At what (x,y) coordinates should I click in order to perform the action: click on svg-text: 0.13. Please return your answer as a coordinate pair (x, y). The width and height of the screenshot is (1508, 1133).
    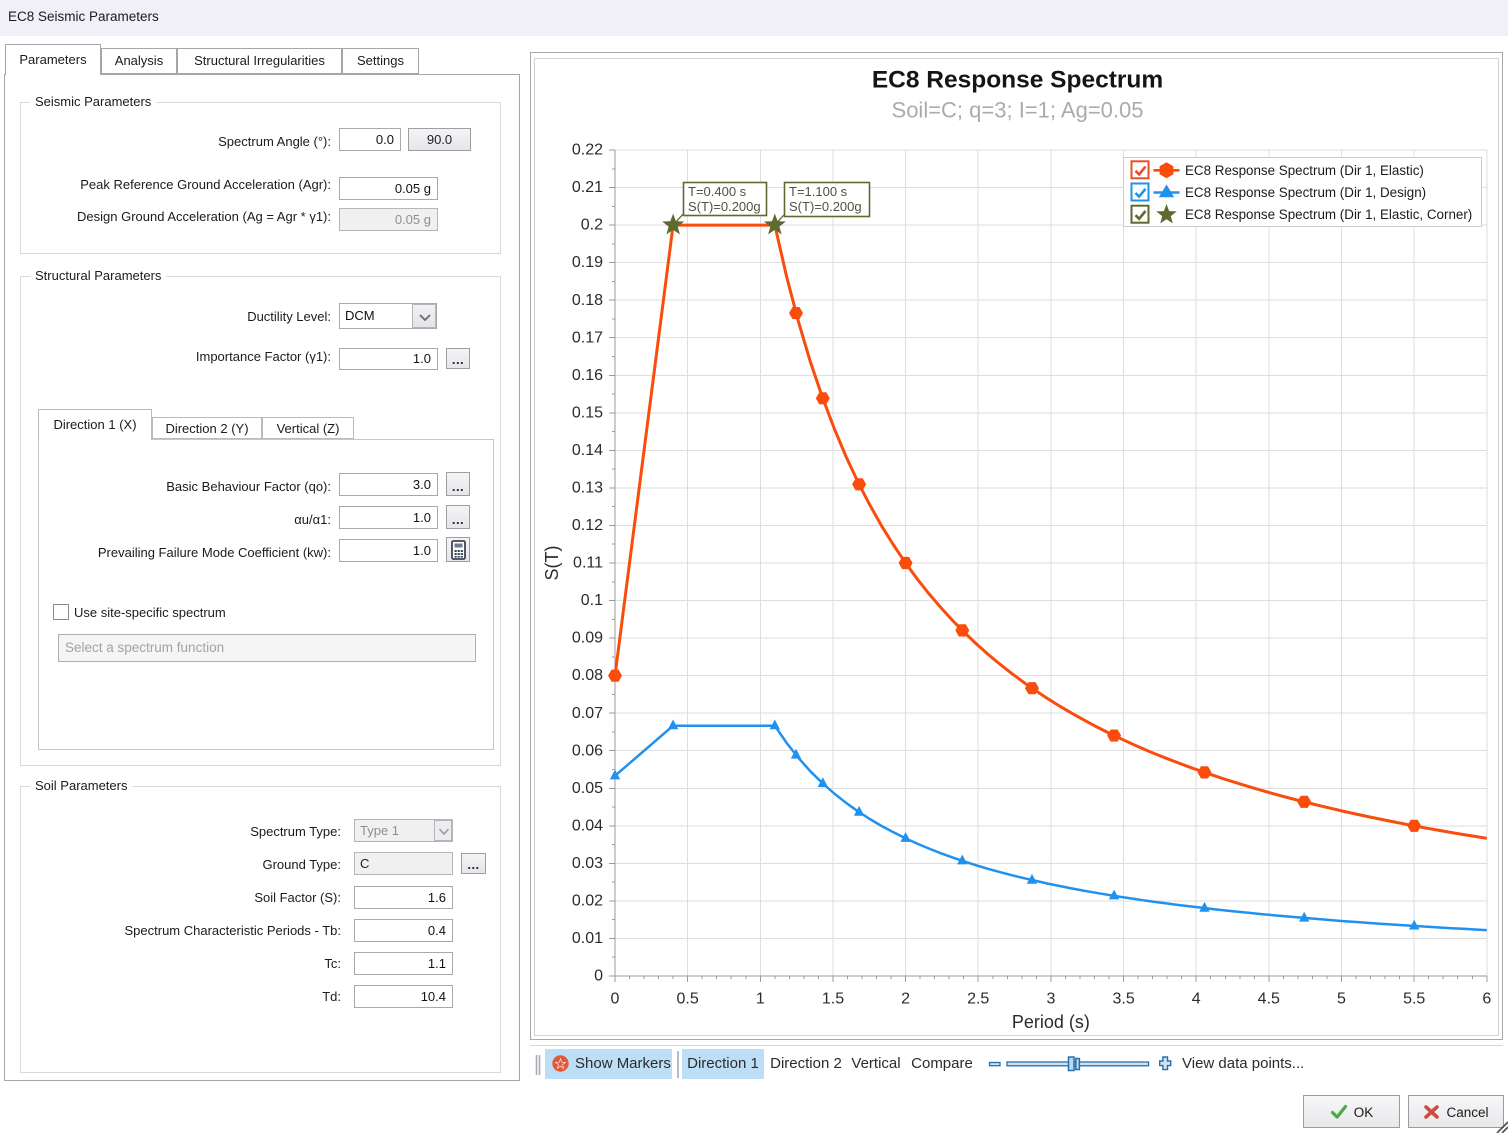
    Looking at the image, I should click on (587, 488).